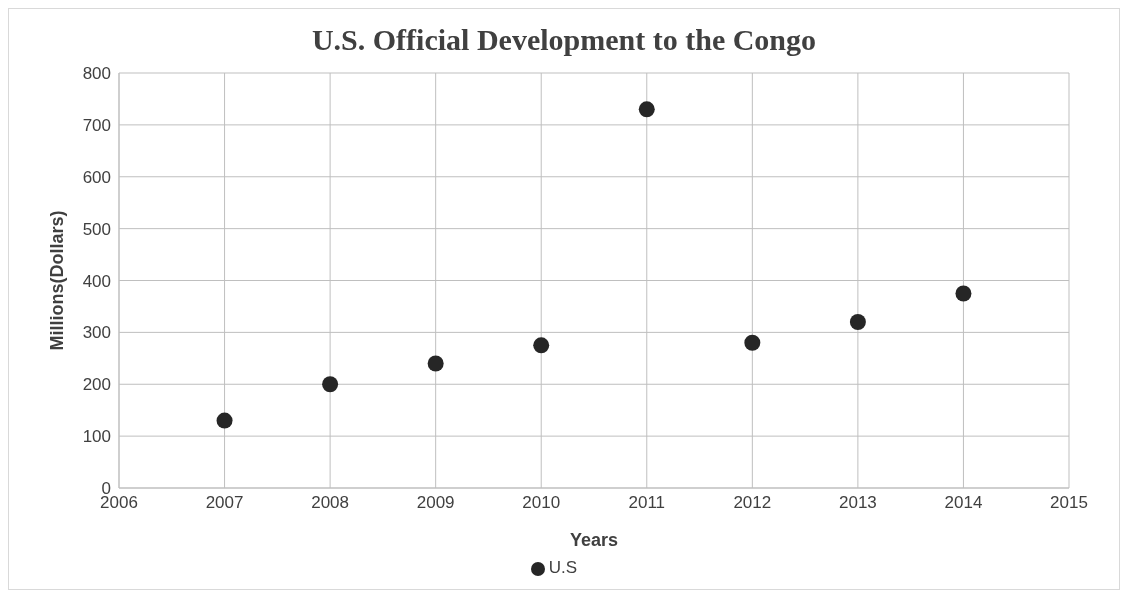 Image resolution: width=1128 pixels, height=597 pixels. I want to click on y-axis-title: Millions(Dollars), so click(57, 280).